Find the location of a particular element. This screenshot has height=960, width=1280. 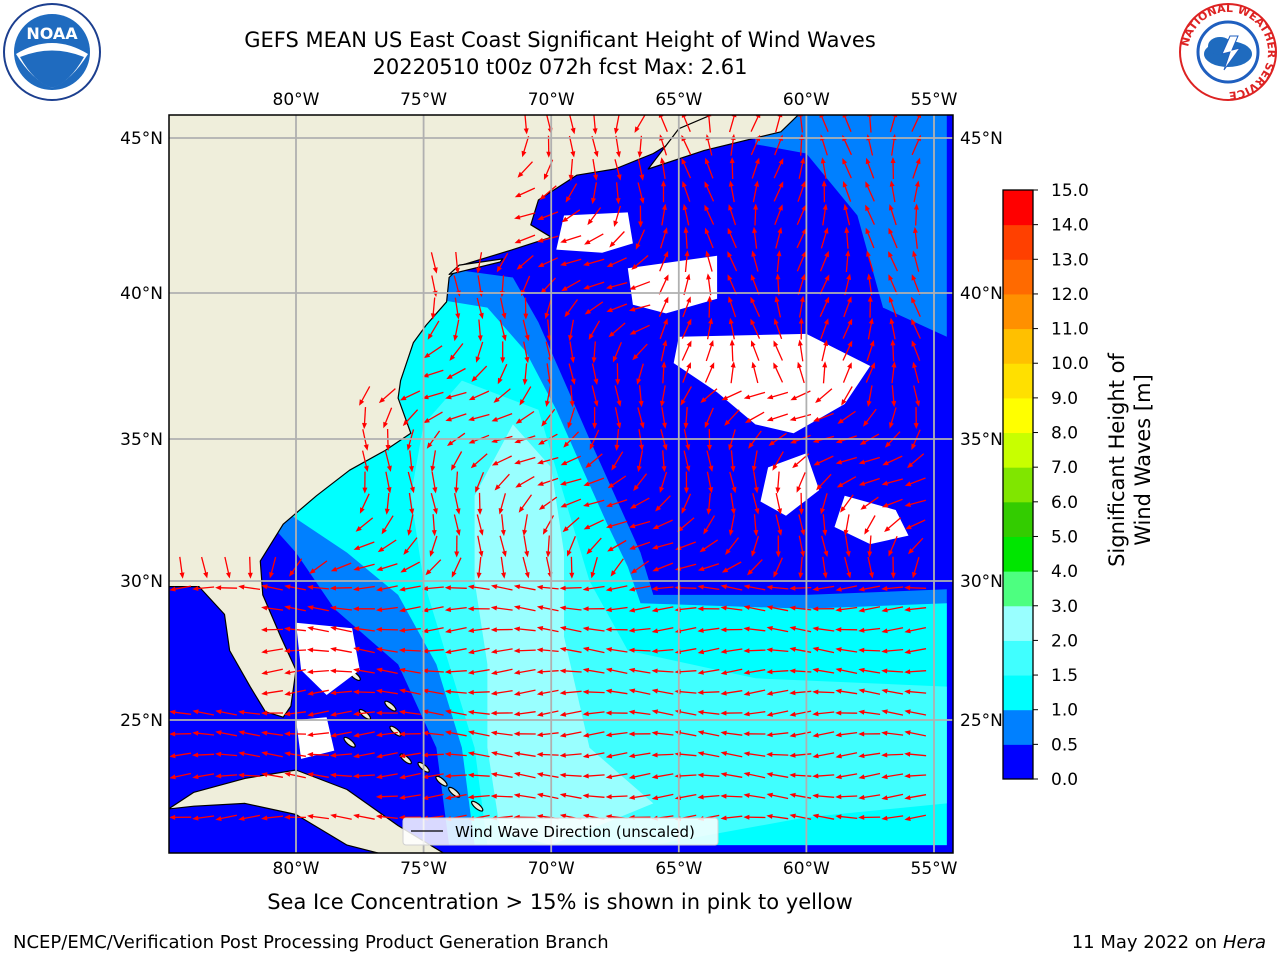

colorbar-segment is located at coordinates (1018, 519).